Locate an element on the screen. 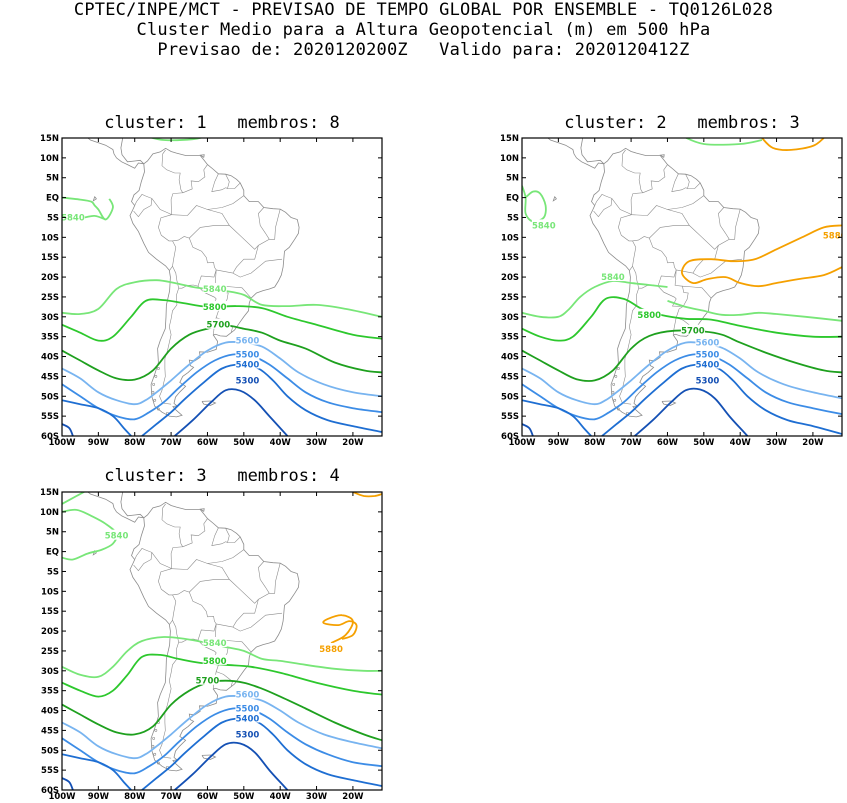 The height and width of the screenshot is (803, 847). contour-label: 5700 is located at coordinates (693, 332).